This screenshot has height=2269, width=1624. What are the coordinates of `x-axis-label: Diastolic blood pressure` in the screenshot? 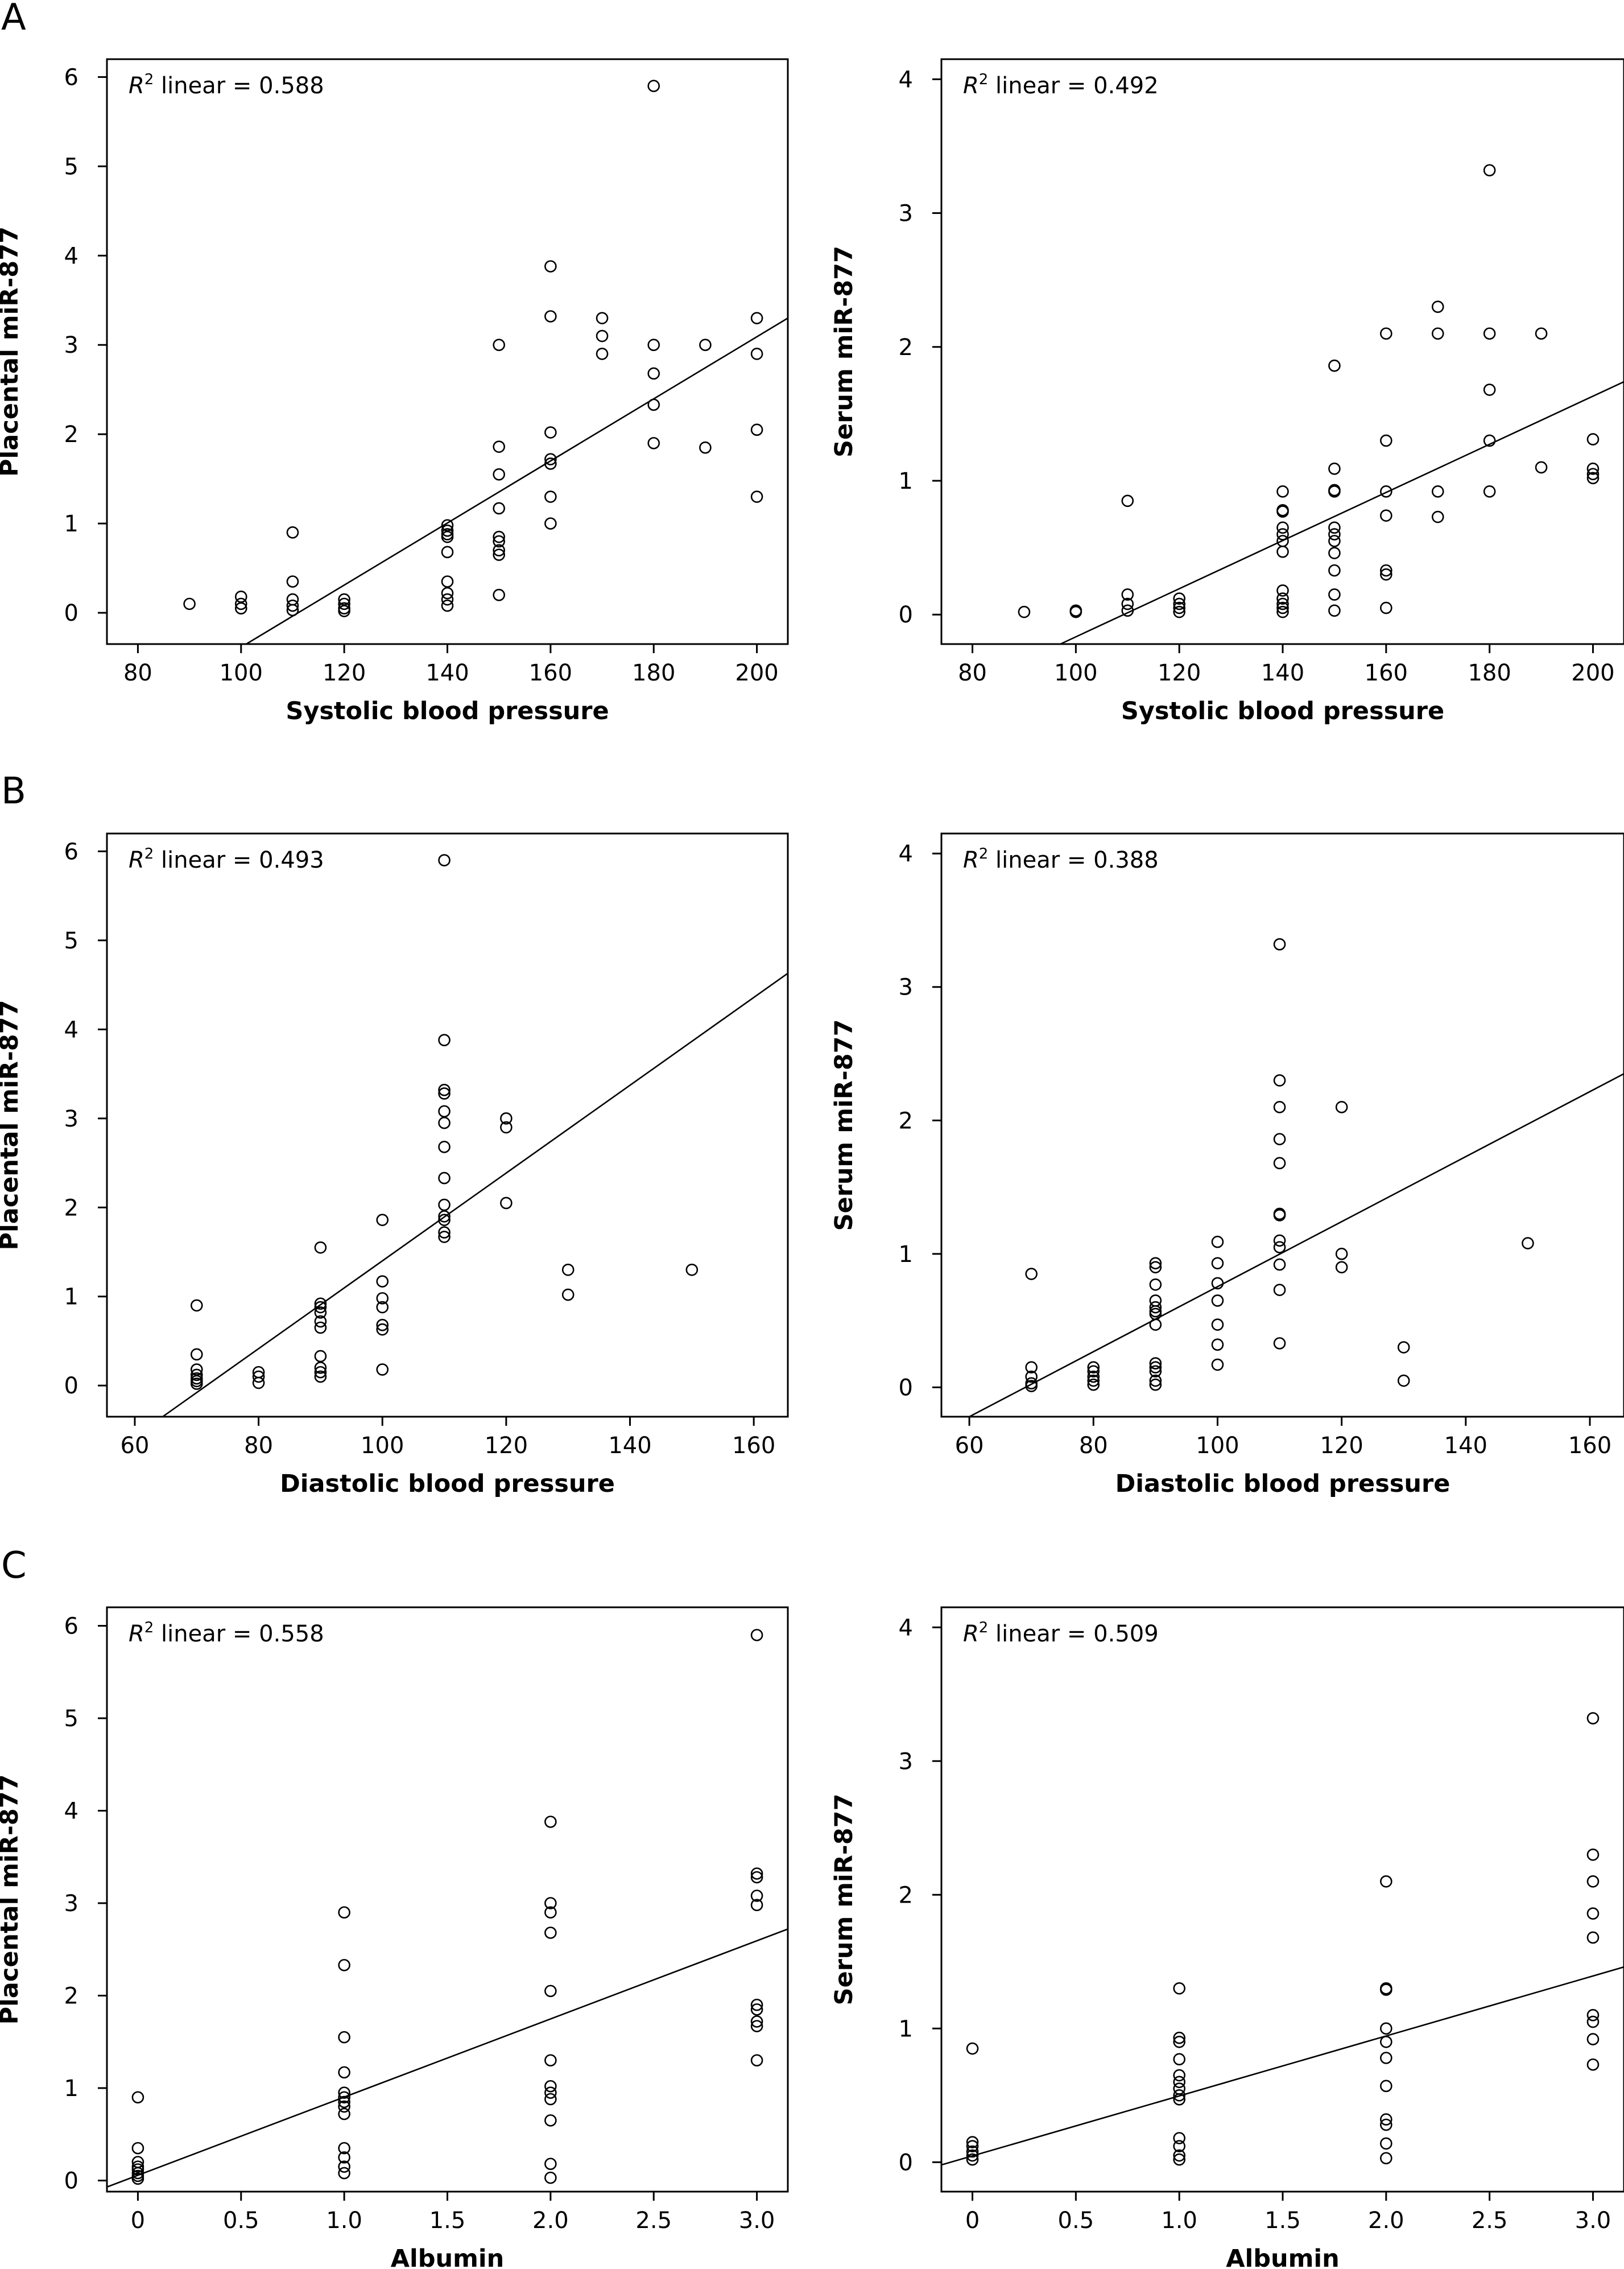 It's located at (1283, 1484).